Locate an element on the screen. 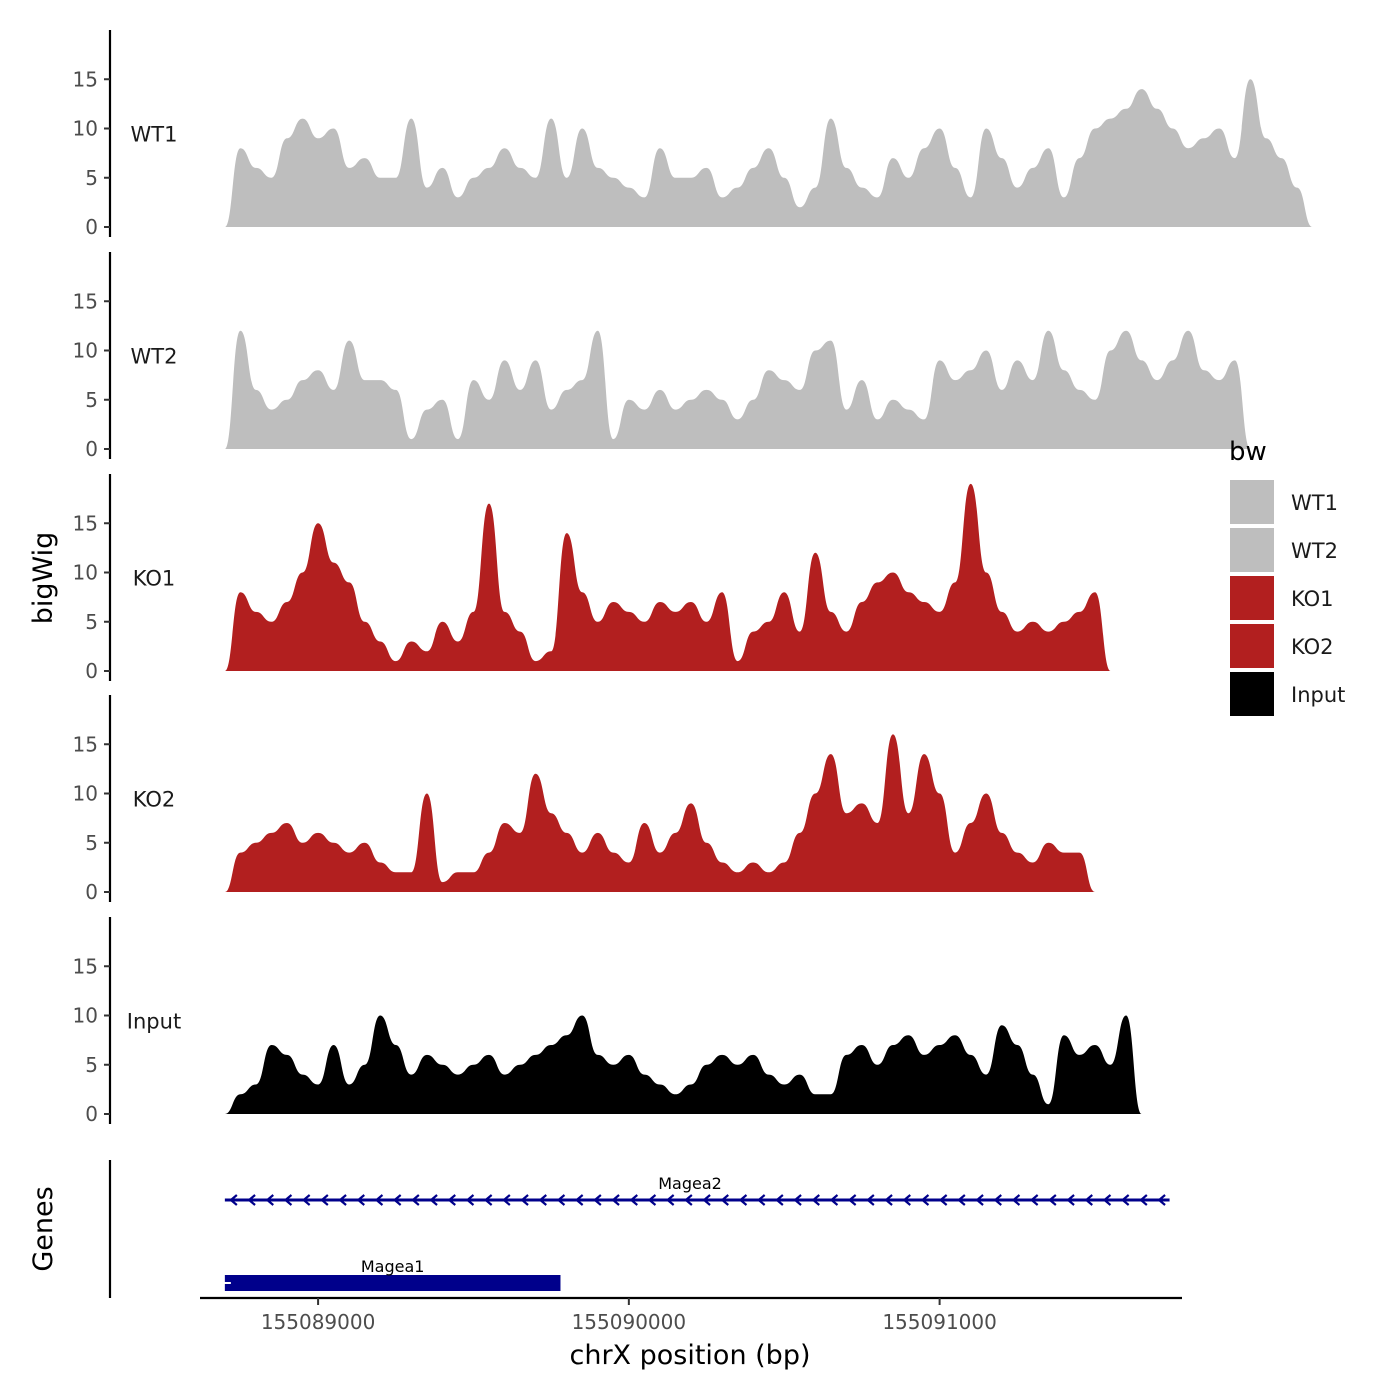 The image size is (1400, 1400). track-wt1: 0 5 10 15 WT1 is located at coordinates (693, 134).